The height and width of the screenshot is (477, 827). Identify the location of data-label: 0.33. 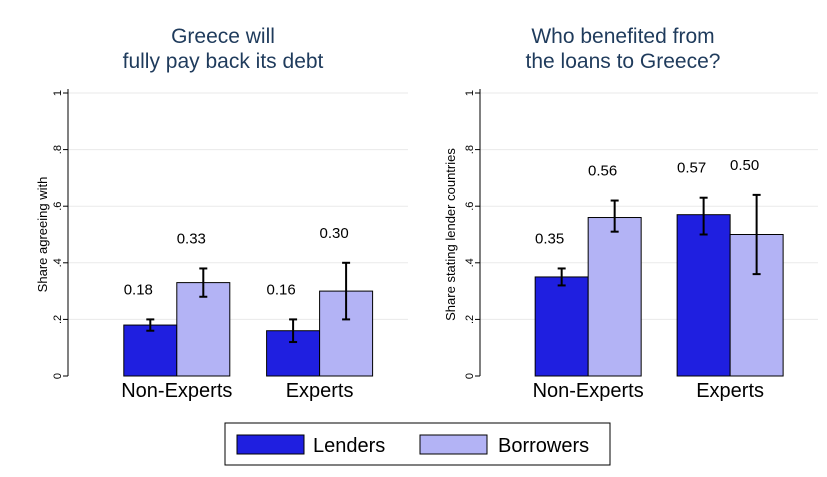
(191, 238).